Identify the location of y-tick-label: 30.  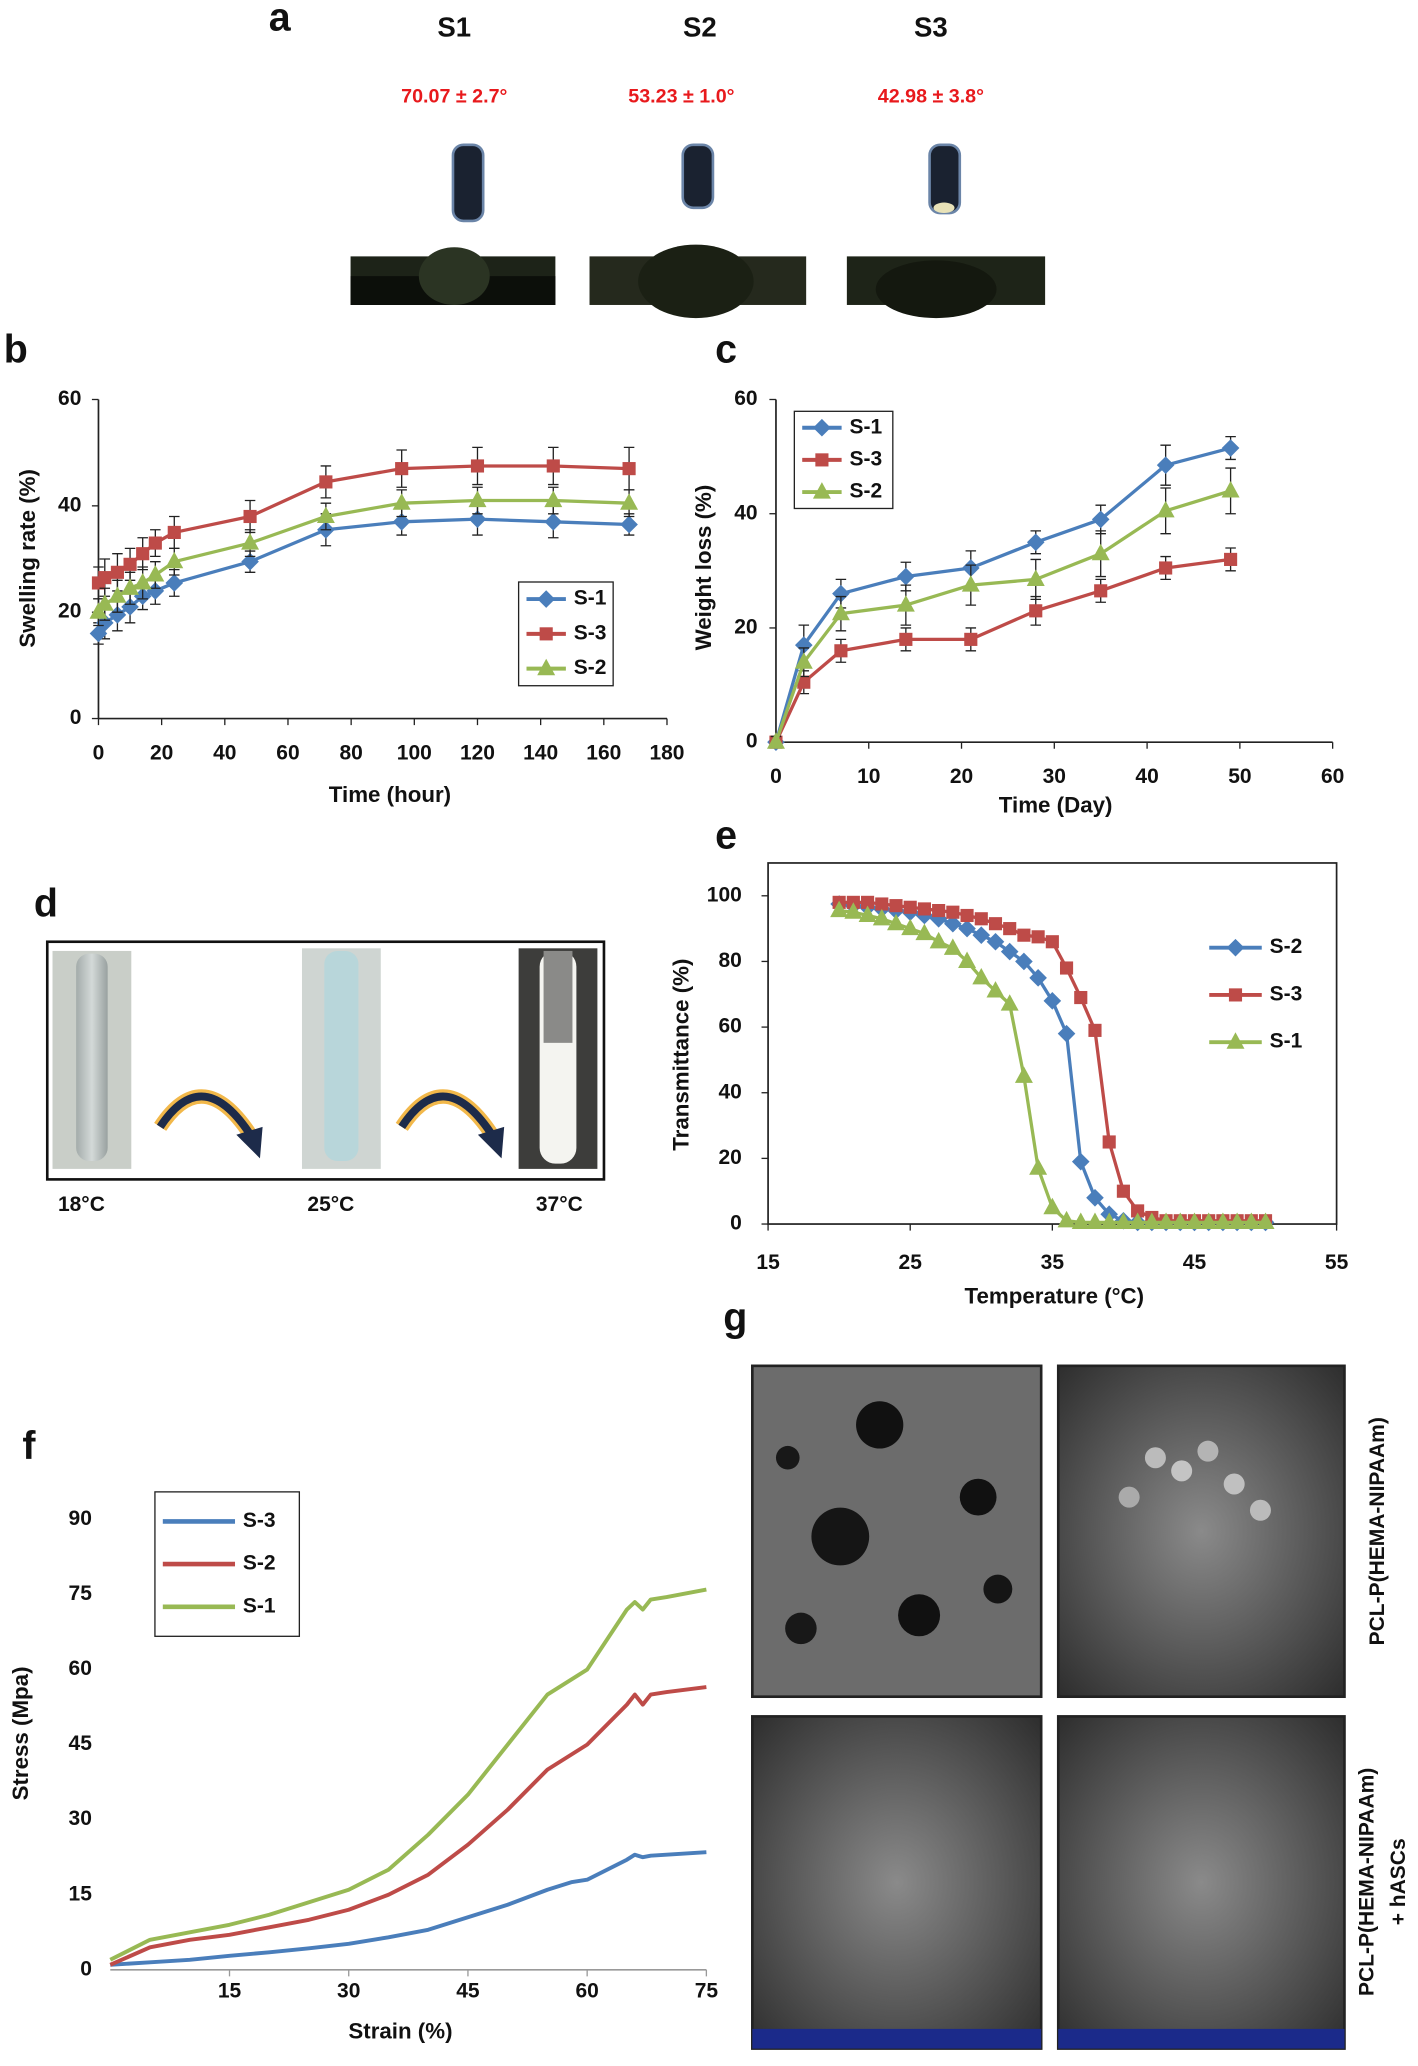
(80, 1818).